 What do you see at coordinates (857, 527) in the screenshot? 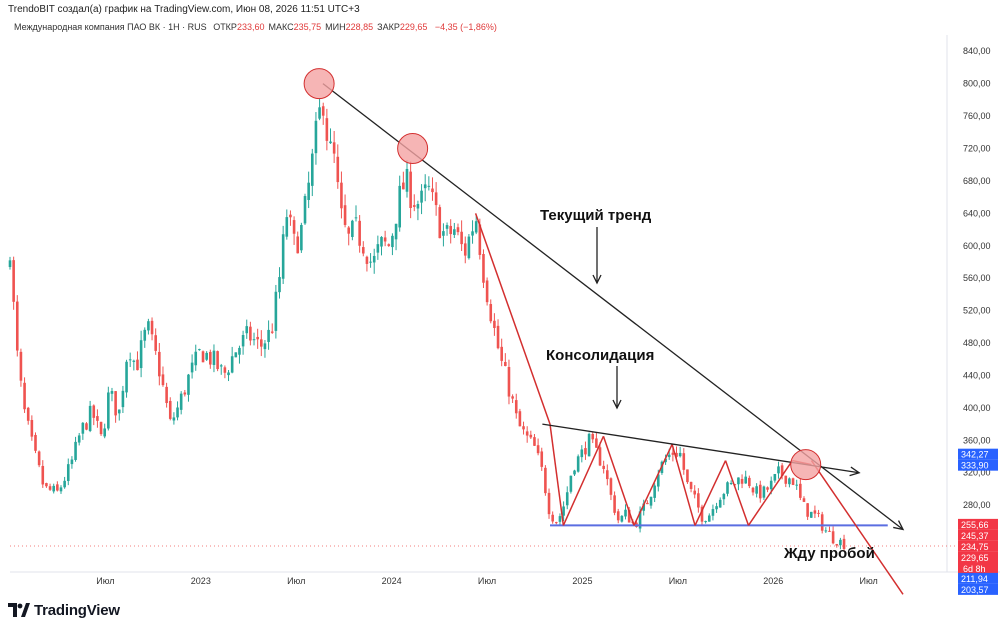
I see `red-break-line` at bounding box center [857, 527].